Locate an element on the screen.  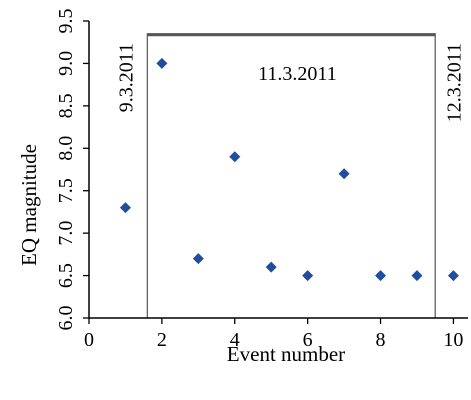
x-axis-label: Event number is located at coordinates (286, 354).